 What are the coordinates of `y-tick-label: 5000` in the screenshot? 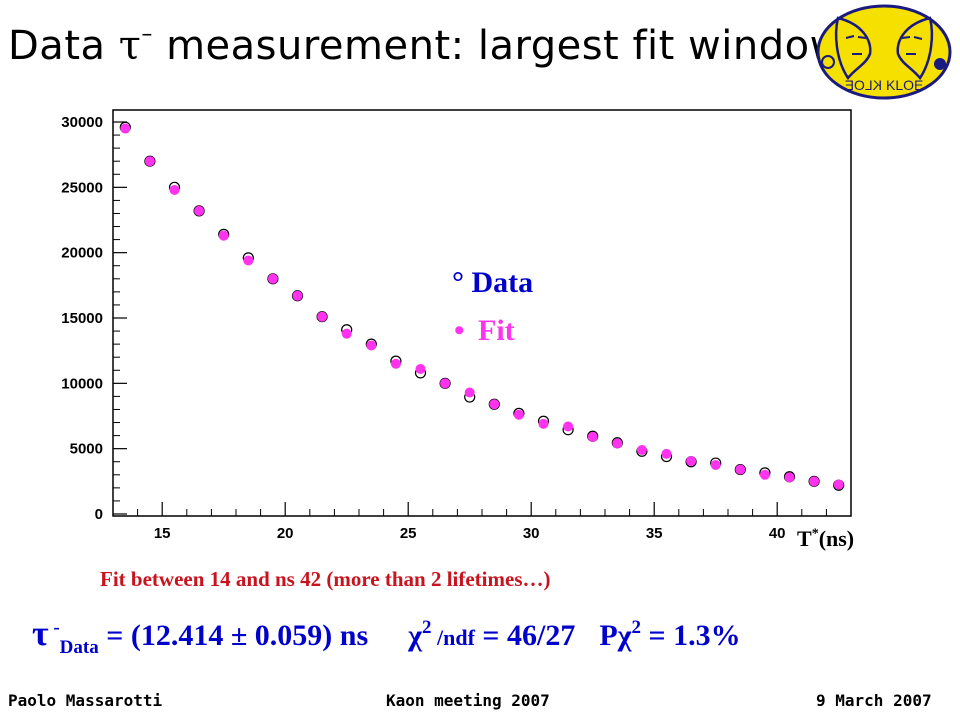 It's located at (86, 449).